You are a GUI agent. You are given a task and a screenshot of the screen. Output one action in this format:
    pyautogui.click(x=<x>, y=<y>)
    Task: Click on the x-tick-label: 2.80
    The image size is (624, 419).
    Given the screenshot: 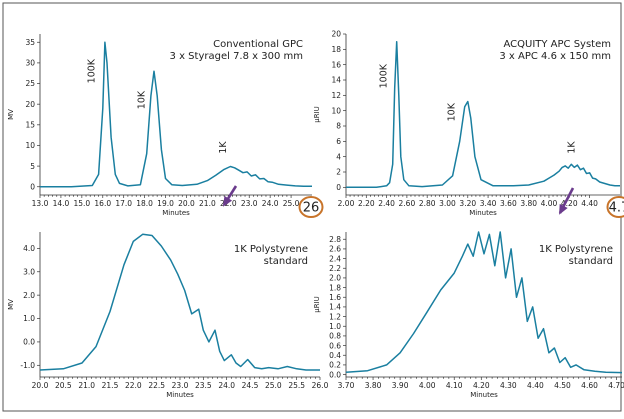 What is the action you would take?
    pyautogui.click(x=427, y=203)
    